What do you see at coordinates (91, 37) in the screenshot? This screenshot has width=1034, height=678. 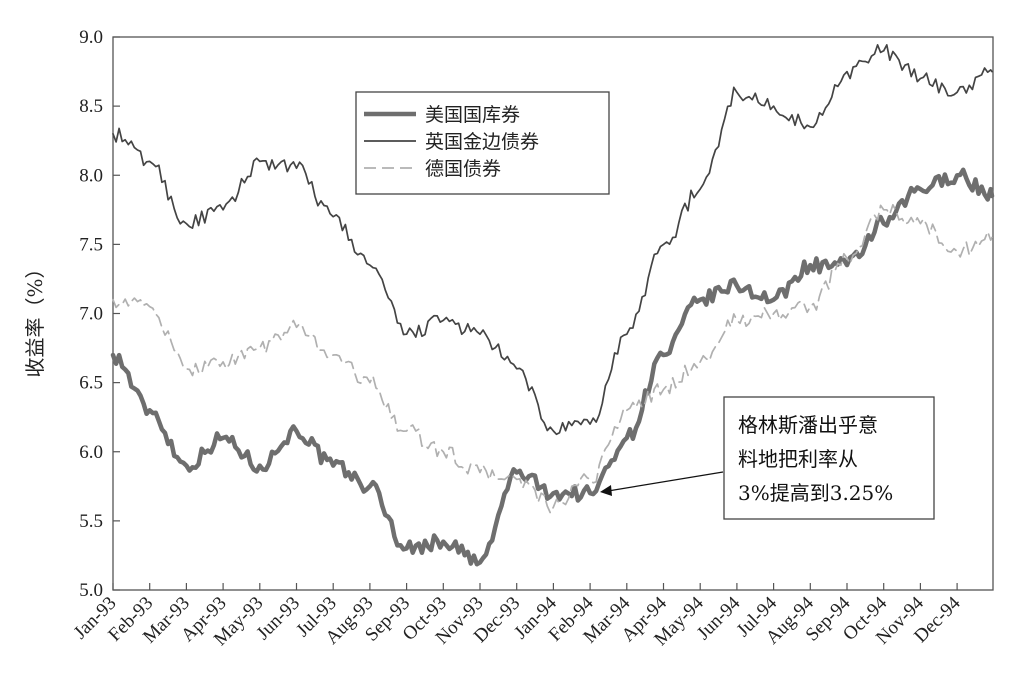 I see `y-tick-label: 9.0` at bounding box center [91, 37].